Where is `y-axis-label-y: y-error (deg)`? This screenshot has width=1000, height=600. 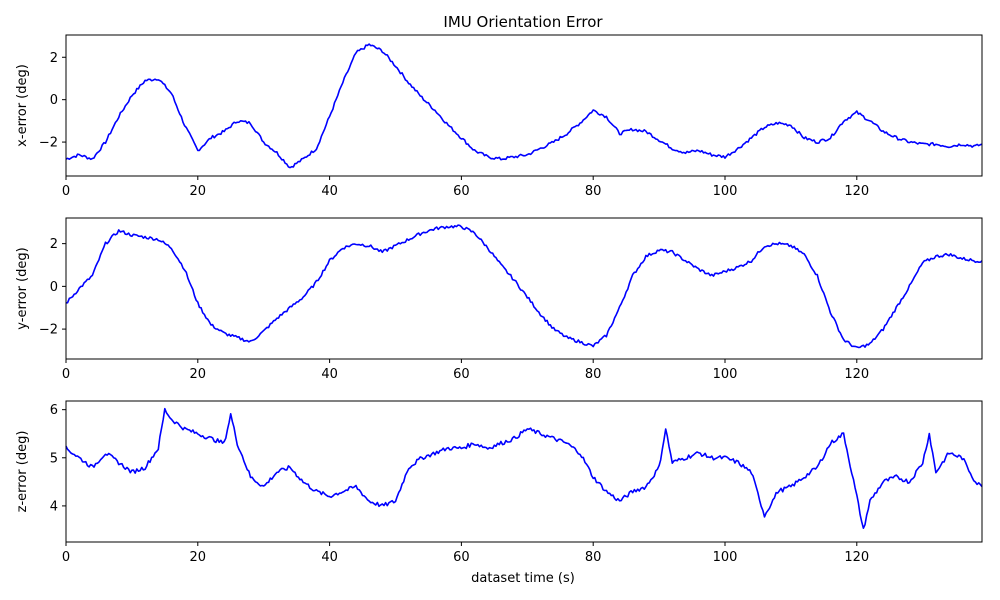
y-axis-label-y: y-error (deg) is located at coordinates (22, 288).